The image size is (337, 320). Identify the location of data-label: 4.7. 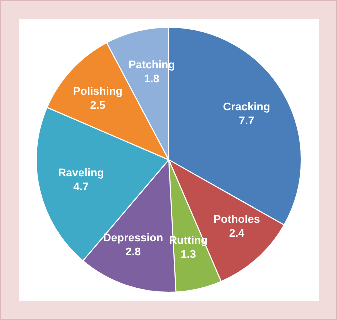
(81, 188).